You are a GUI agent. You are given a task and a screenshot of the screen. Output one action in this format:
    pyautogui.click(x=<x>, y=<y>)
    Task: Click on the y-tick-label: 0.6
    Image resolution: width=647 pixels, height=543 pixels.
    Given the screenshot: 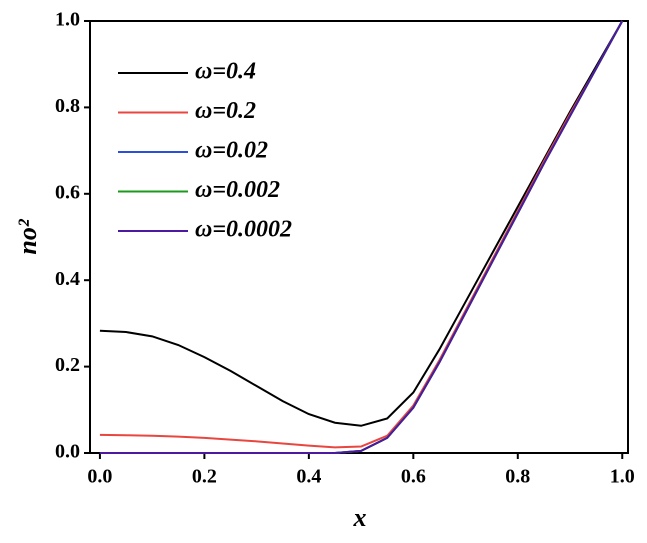 What is the action you would take?
    pyautogui.click(x=67, y=192)
    